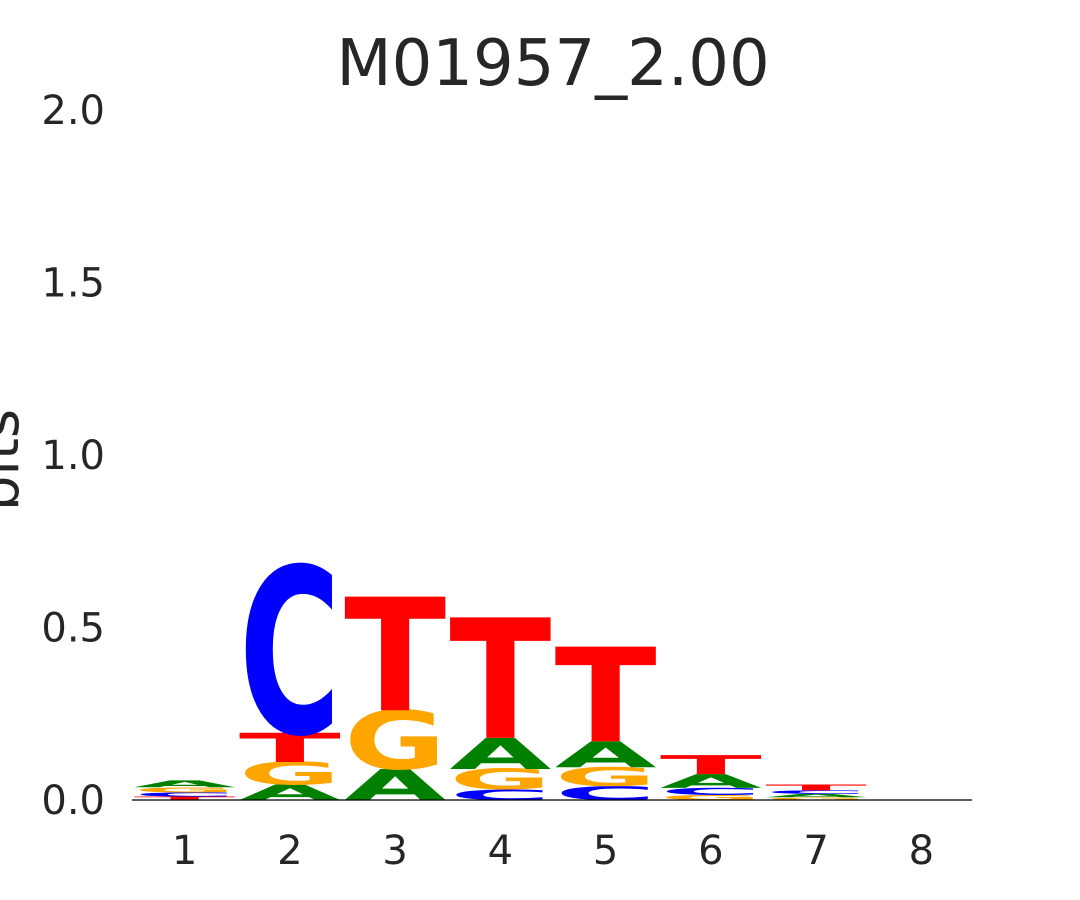  Describe the element at coordinates (73, 801) in the screenshot. I see `y-tick-label: 0.0` at that location.